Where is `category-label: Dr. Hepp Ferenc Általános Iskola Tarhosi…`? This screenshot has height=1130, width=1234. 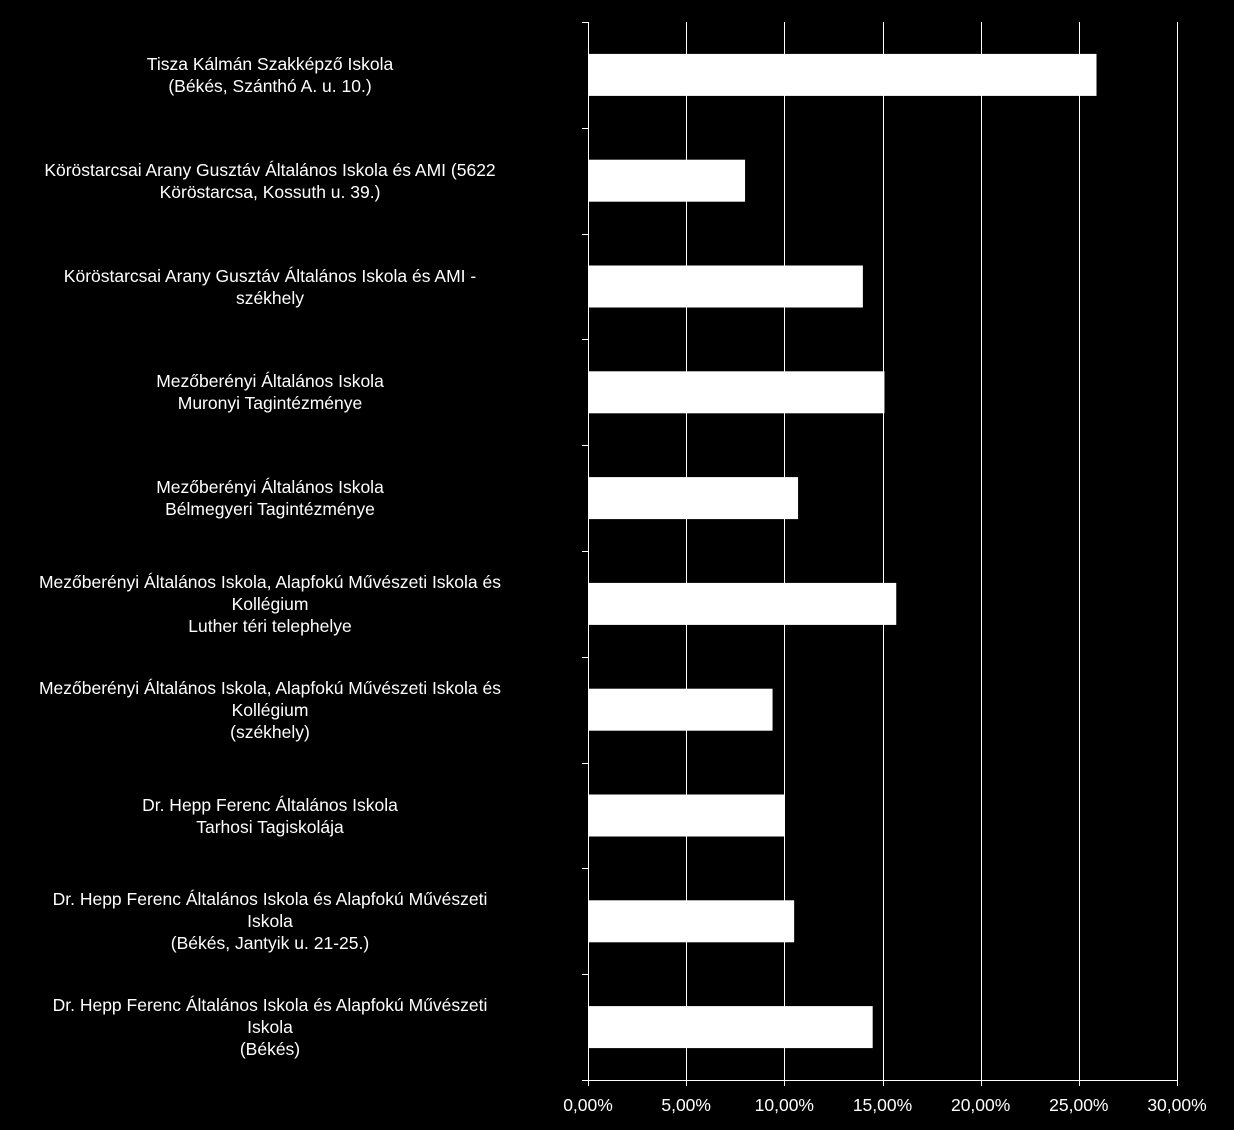 category-label: Dr. Hepp Ferenc Általános Iskola Tarhosi… is located at coordinates (270, 815).